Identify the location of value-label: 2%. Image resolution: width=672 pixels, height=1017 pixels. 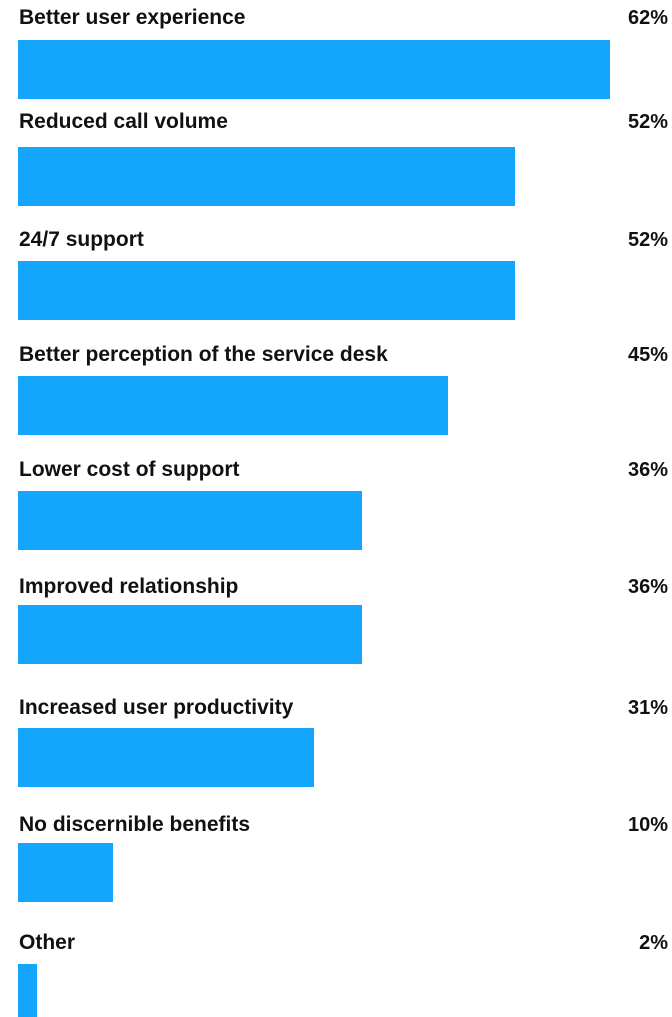
(653, 943).